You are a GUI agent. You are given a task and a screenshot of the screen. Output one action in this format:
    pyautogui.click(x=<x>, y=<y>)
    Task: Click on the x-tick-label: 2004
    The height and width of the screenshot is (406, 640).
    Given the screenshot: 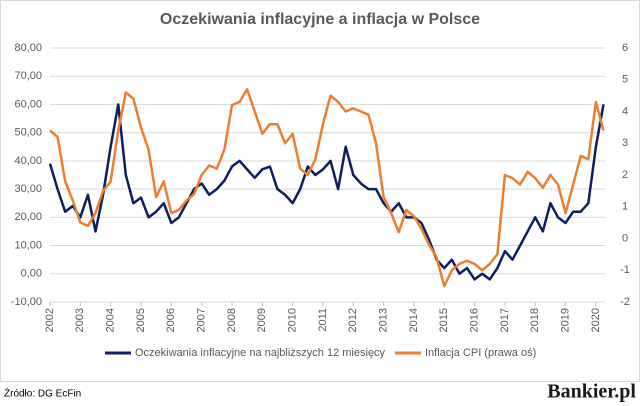 What is the action you would take?
    pyautogui.click(x=111, y=320)
    